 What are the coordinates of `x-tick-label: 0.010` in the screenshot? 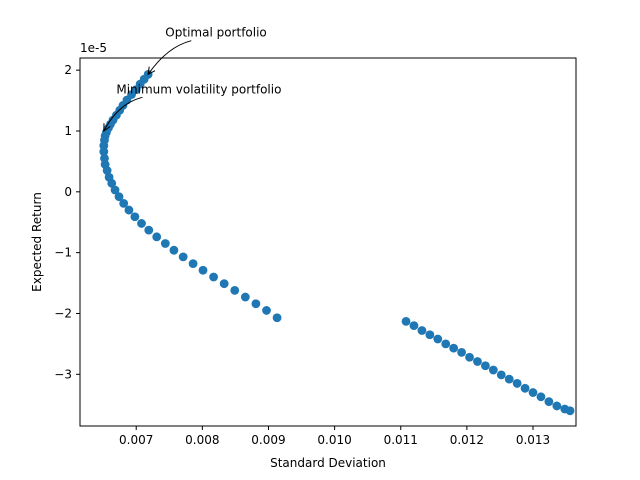 It's located at (334, 440).